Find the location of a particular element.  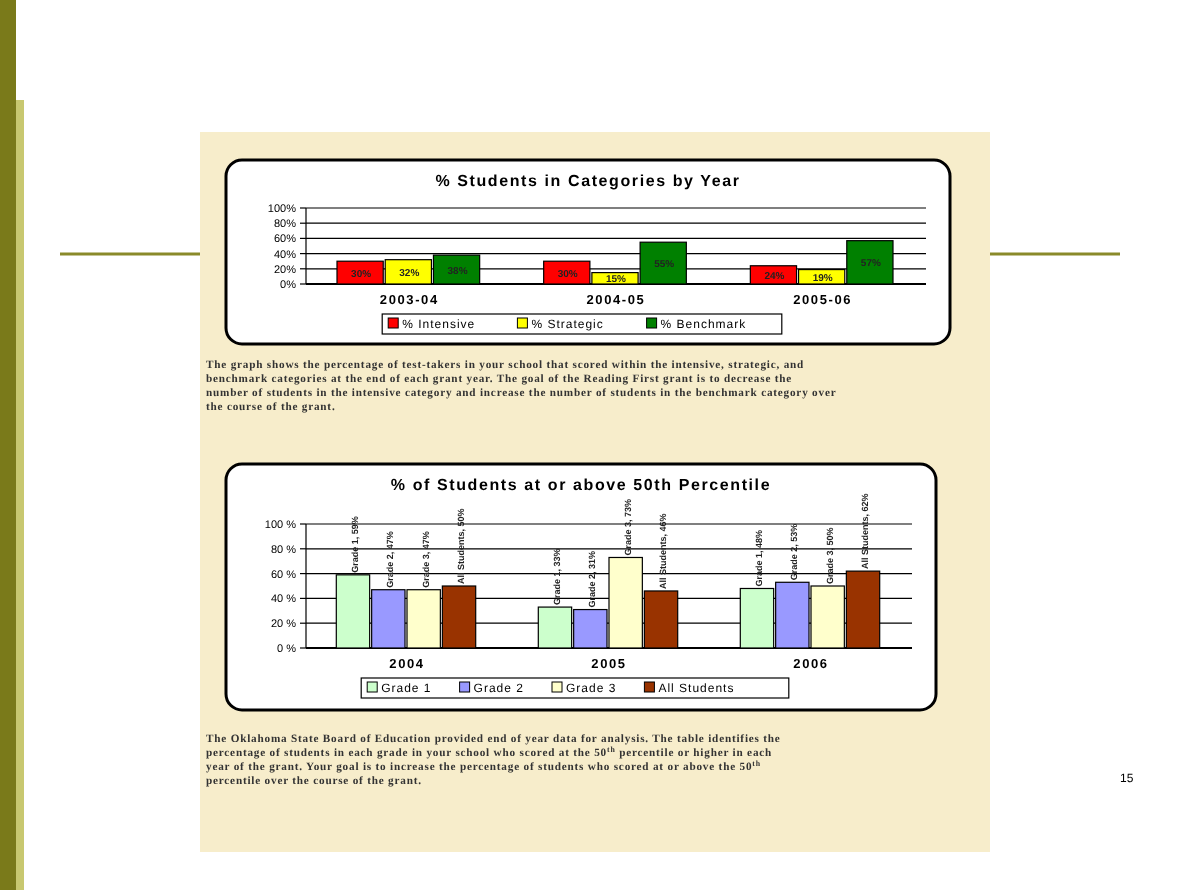

chart-title: % of Students at or above 50th Percentile is located at coordinates (581, 485).